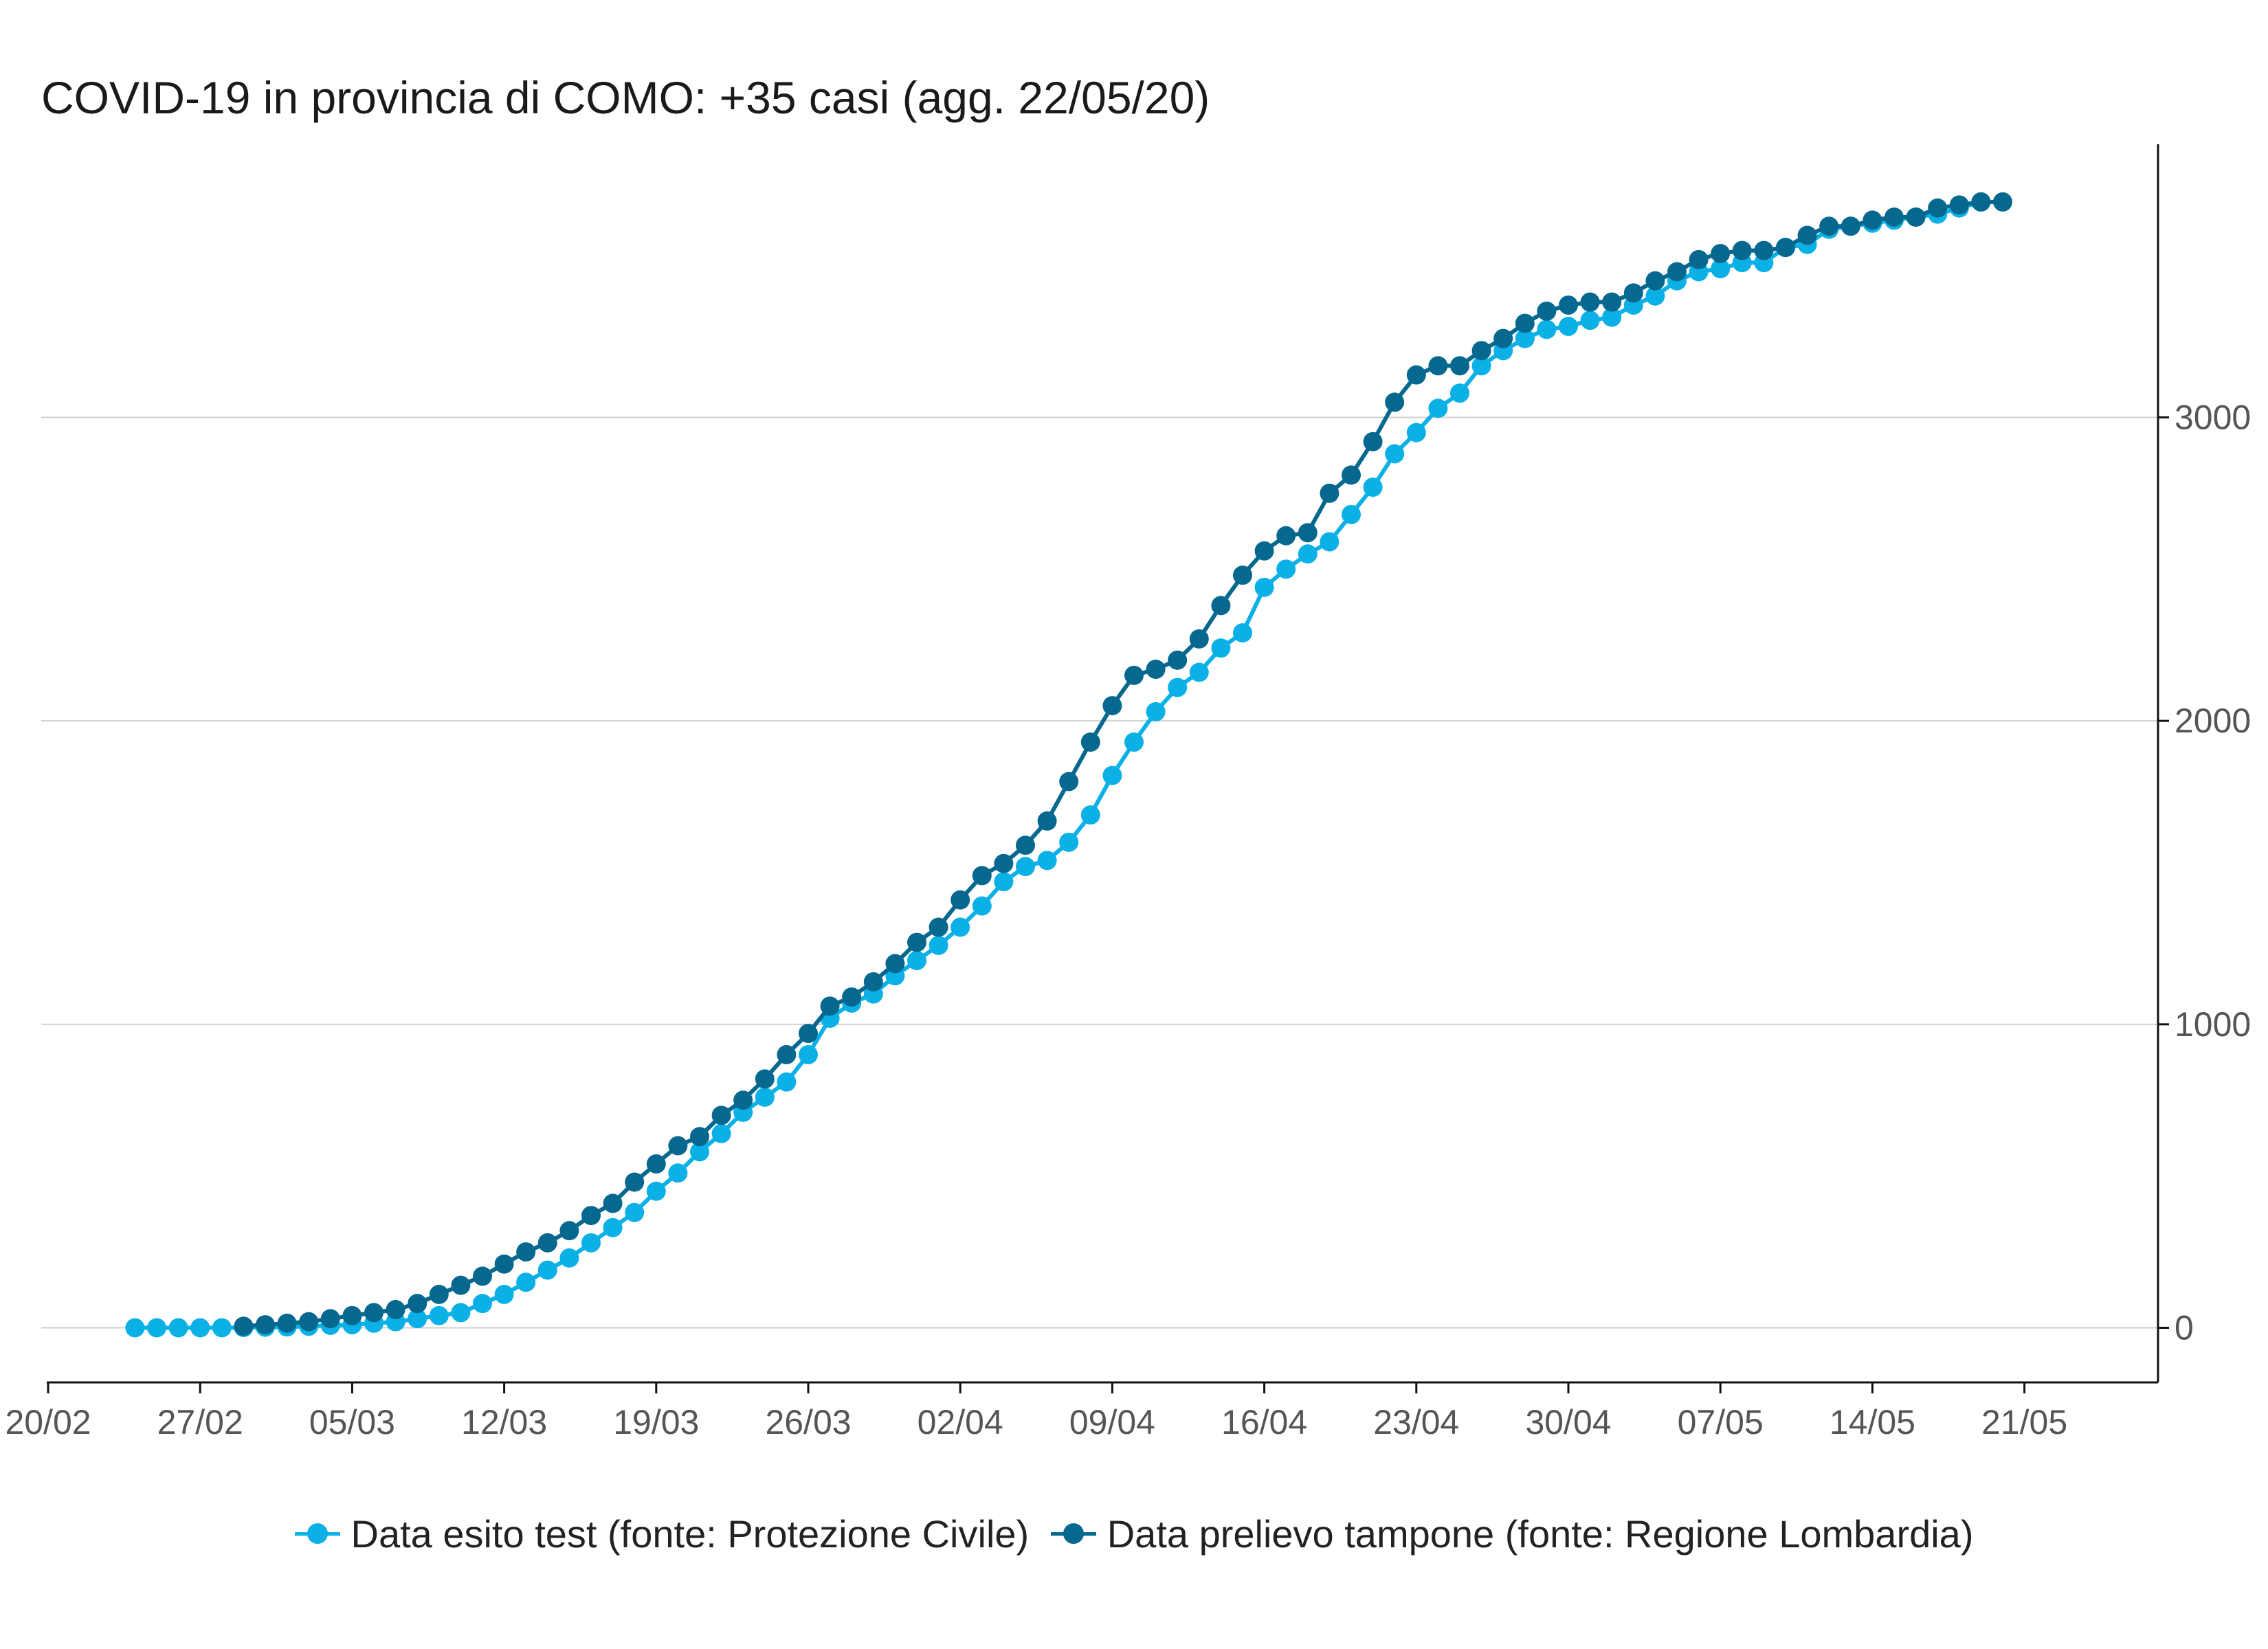 The height and width of the screenshot is (1649, 2268). Describe the element at coordinates (1721, 1422) in the screenshot. I see `x-tick-label: 07/05` at that location.